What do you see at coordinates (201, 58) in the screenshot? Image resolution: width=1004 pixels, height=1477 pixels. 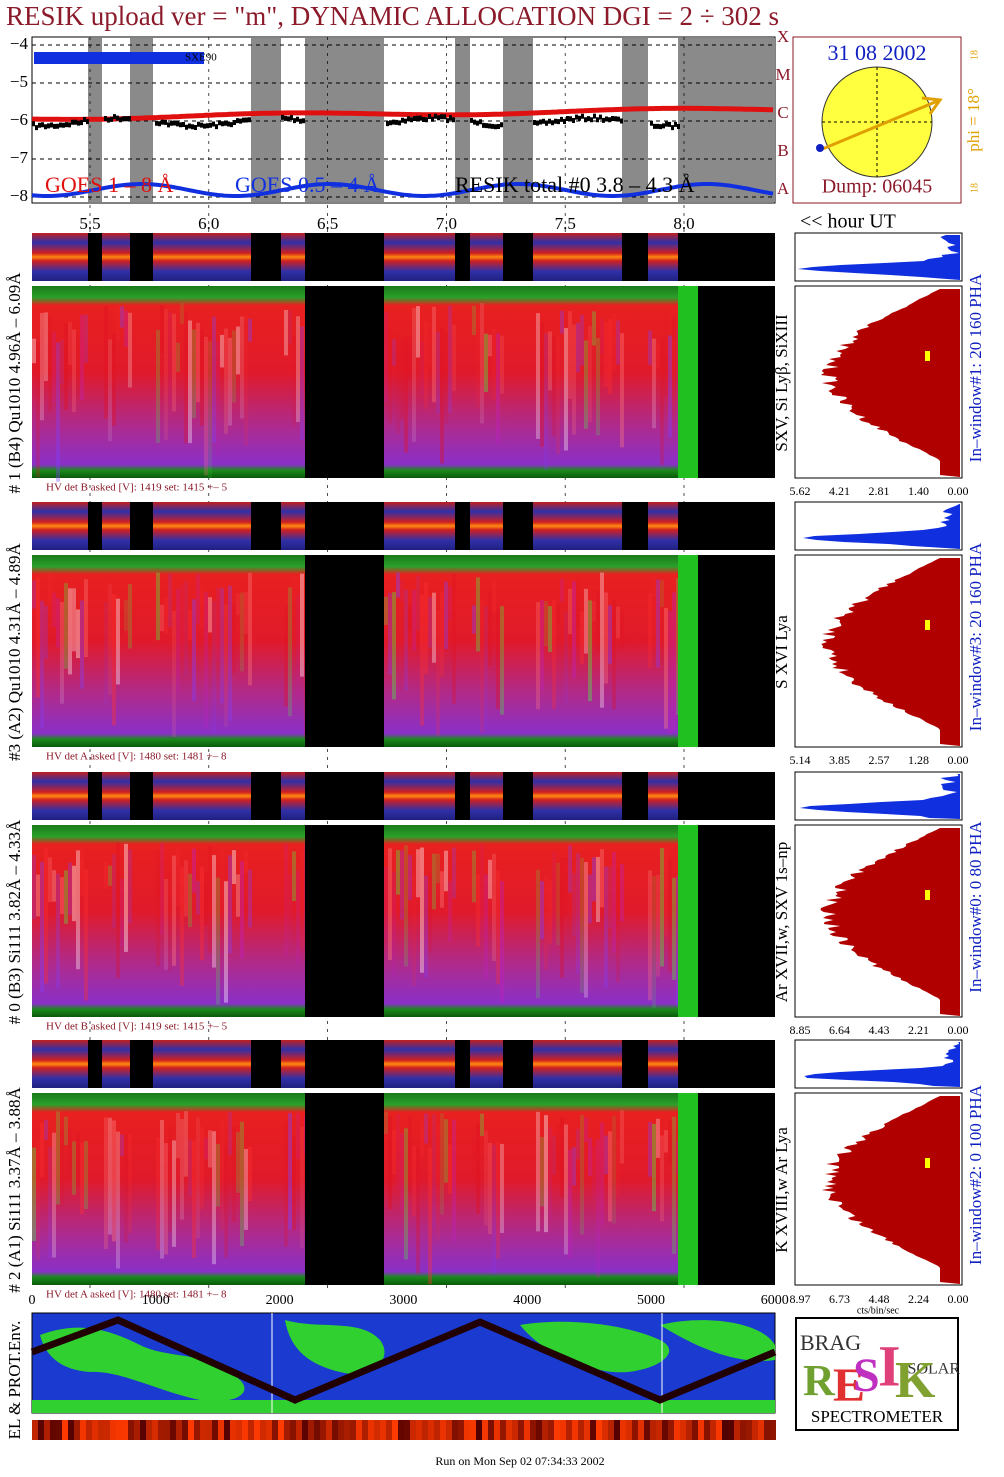 I see `marker-label: SXE90` at bounding box center [201, 58].